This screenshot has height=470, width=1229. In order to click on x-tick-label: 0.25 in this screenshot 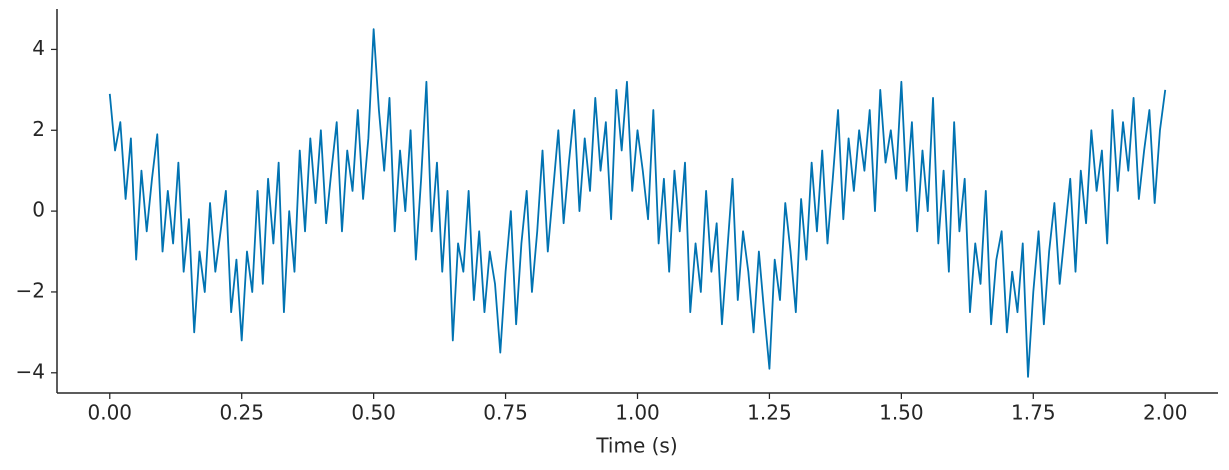, I will do `click(241, 413)`.